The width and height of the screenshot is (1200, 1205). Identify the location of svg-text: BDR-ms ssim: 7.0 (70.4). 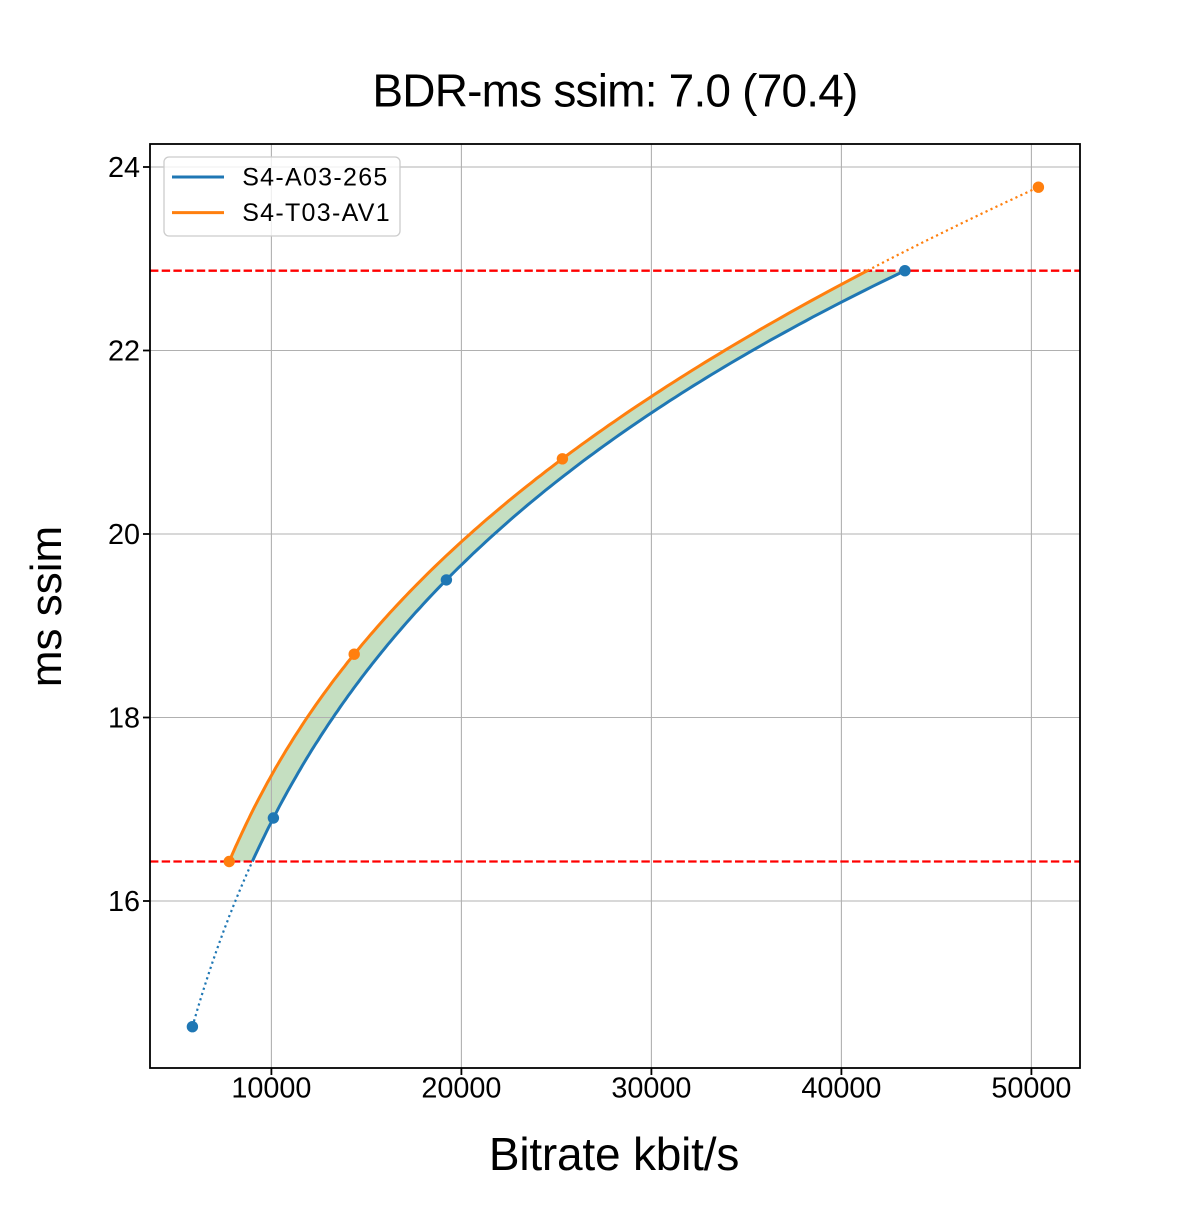
(614, 90).